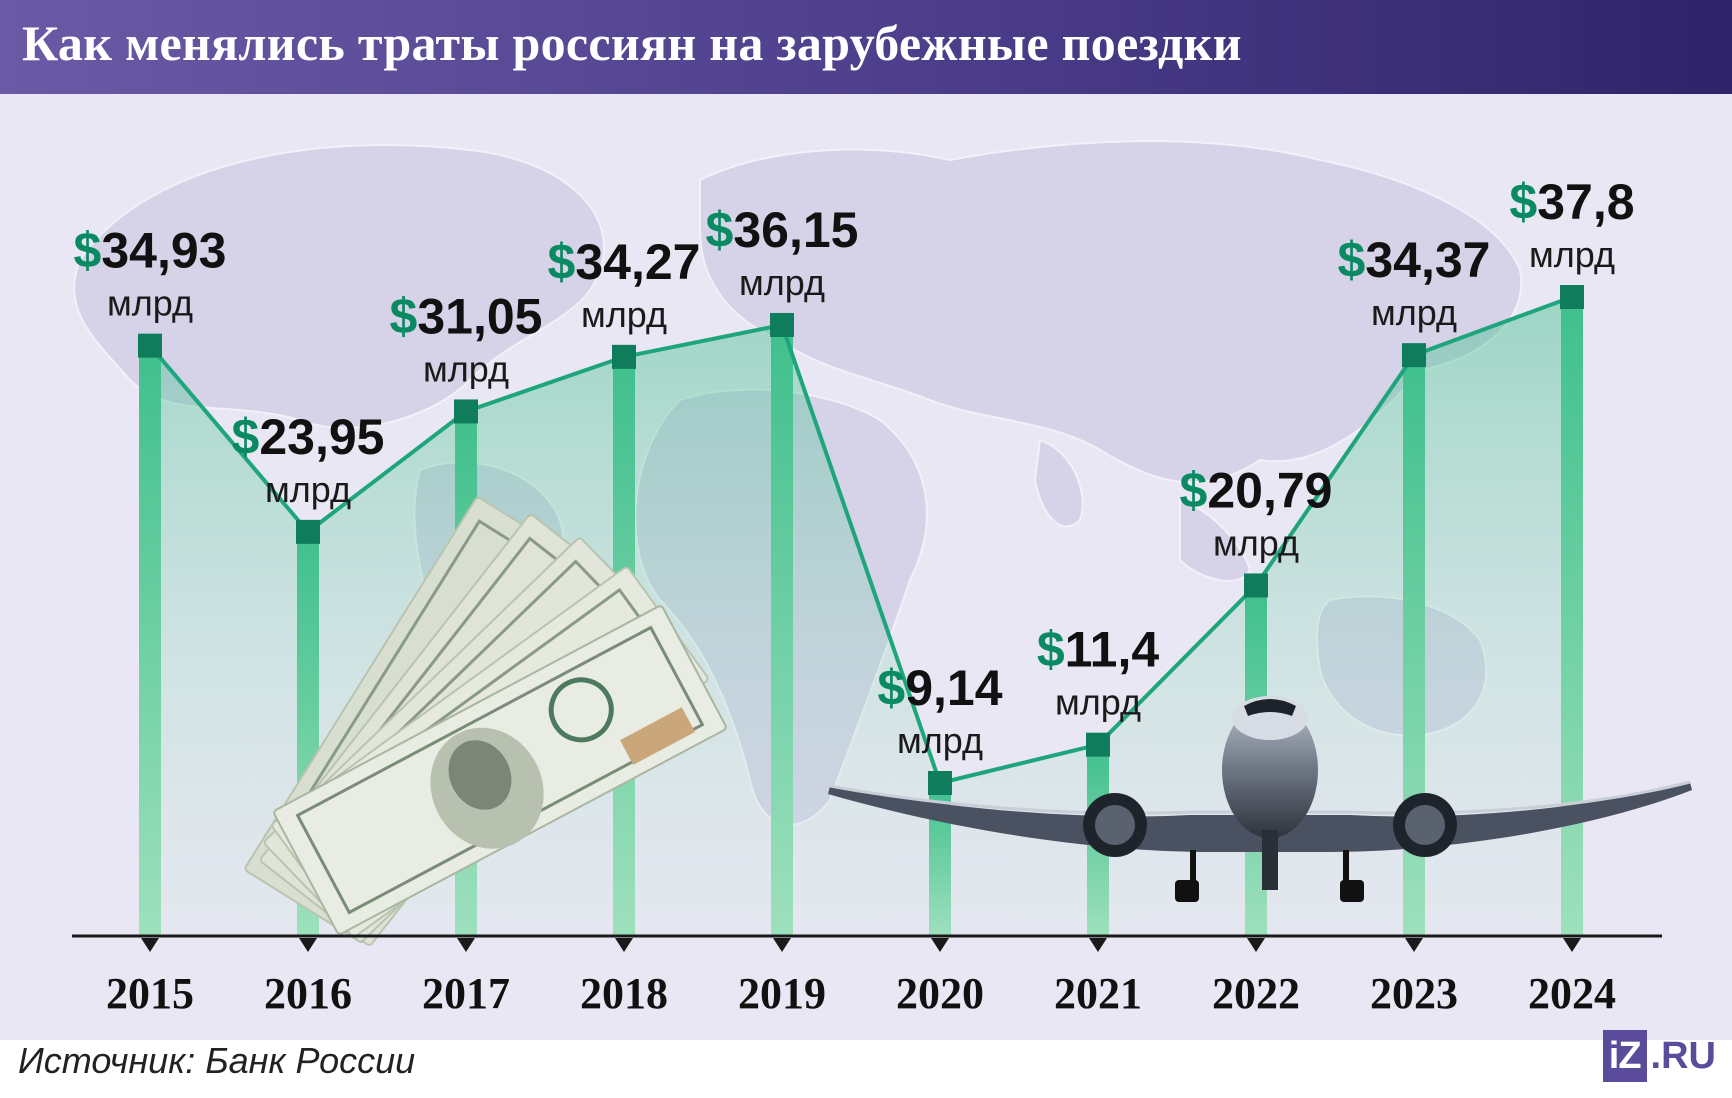  What do you see at coordinates (1098, 744) in the screenshot?
I see `point-marker-2021` at bounding box center [1098, 744].